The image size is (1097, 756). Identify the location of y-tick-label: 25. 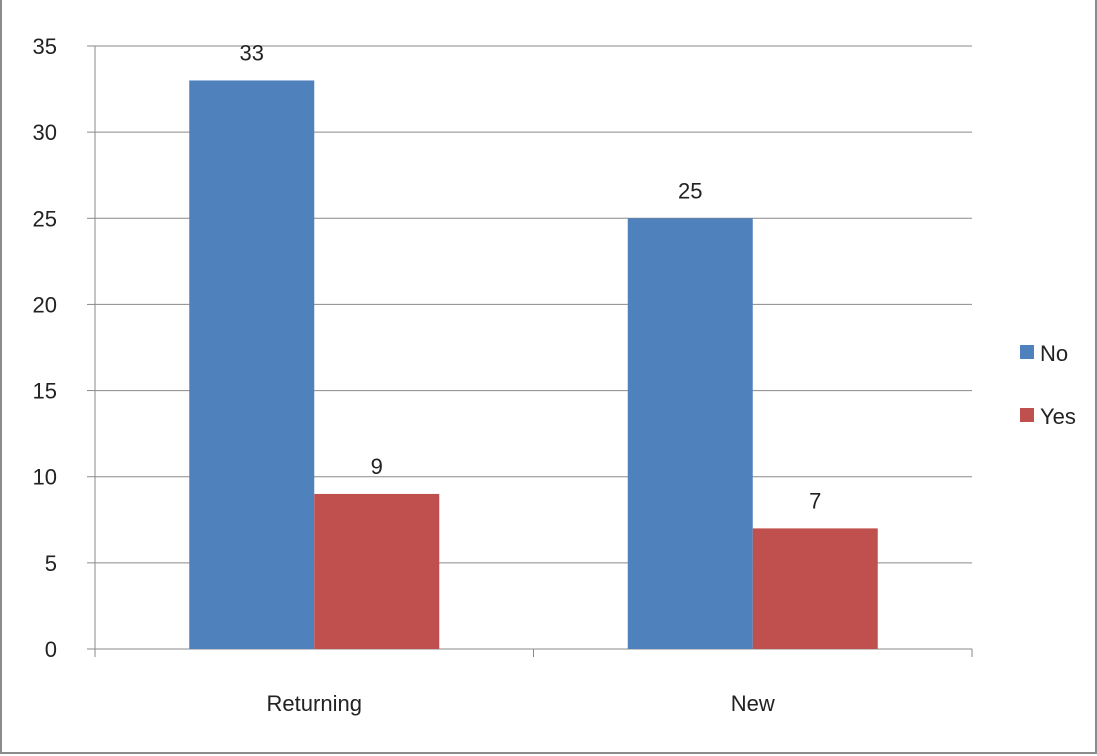
(45, 218).